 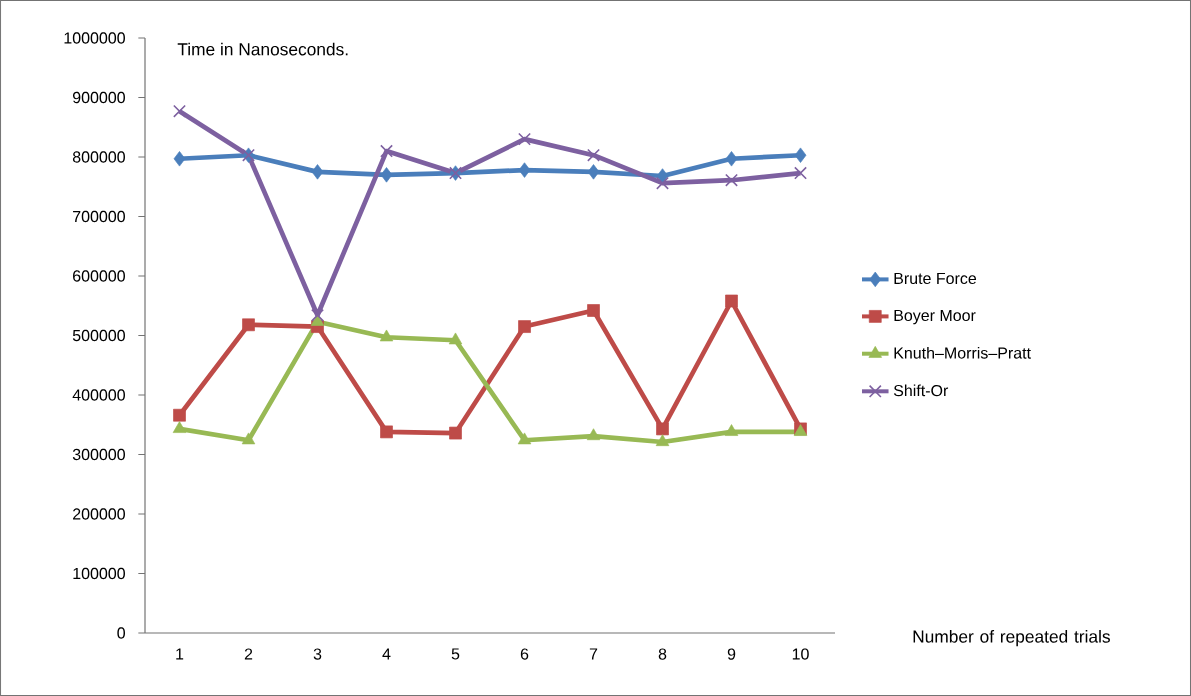 I want to click on x-tick-label: 8, so click(x=662, y=654).